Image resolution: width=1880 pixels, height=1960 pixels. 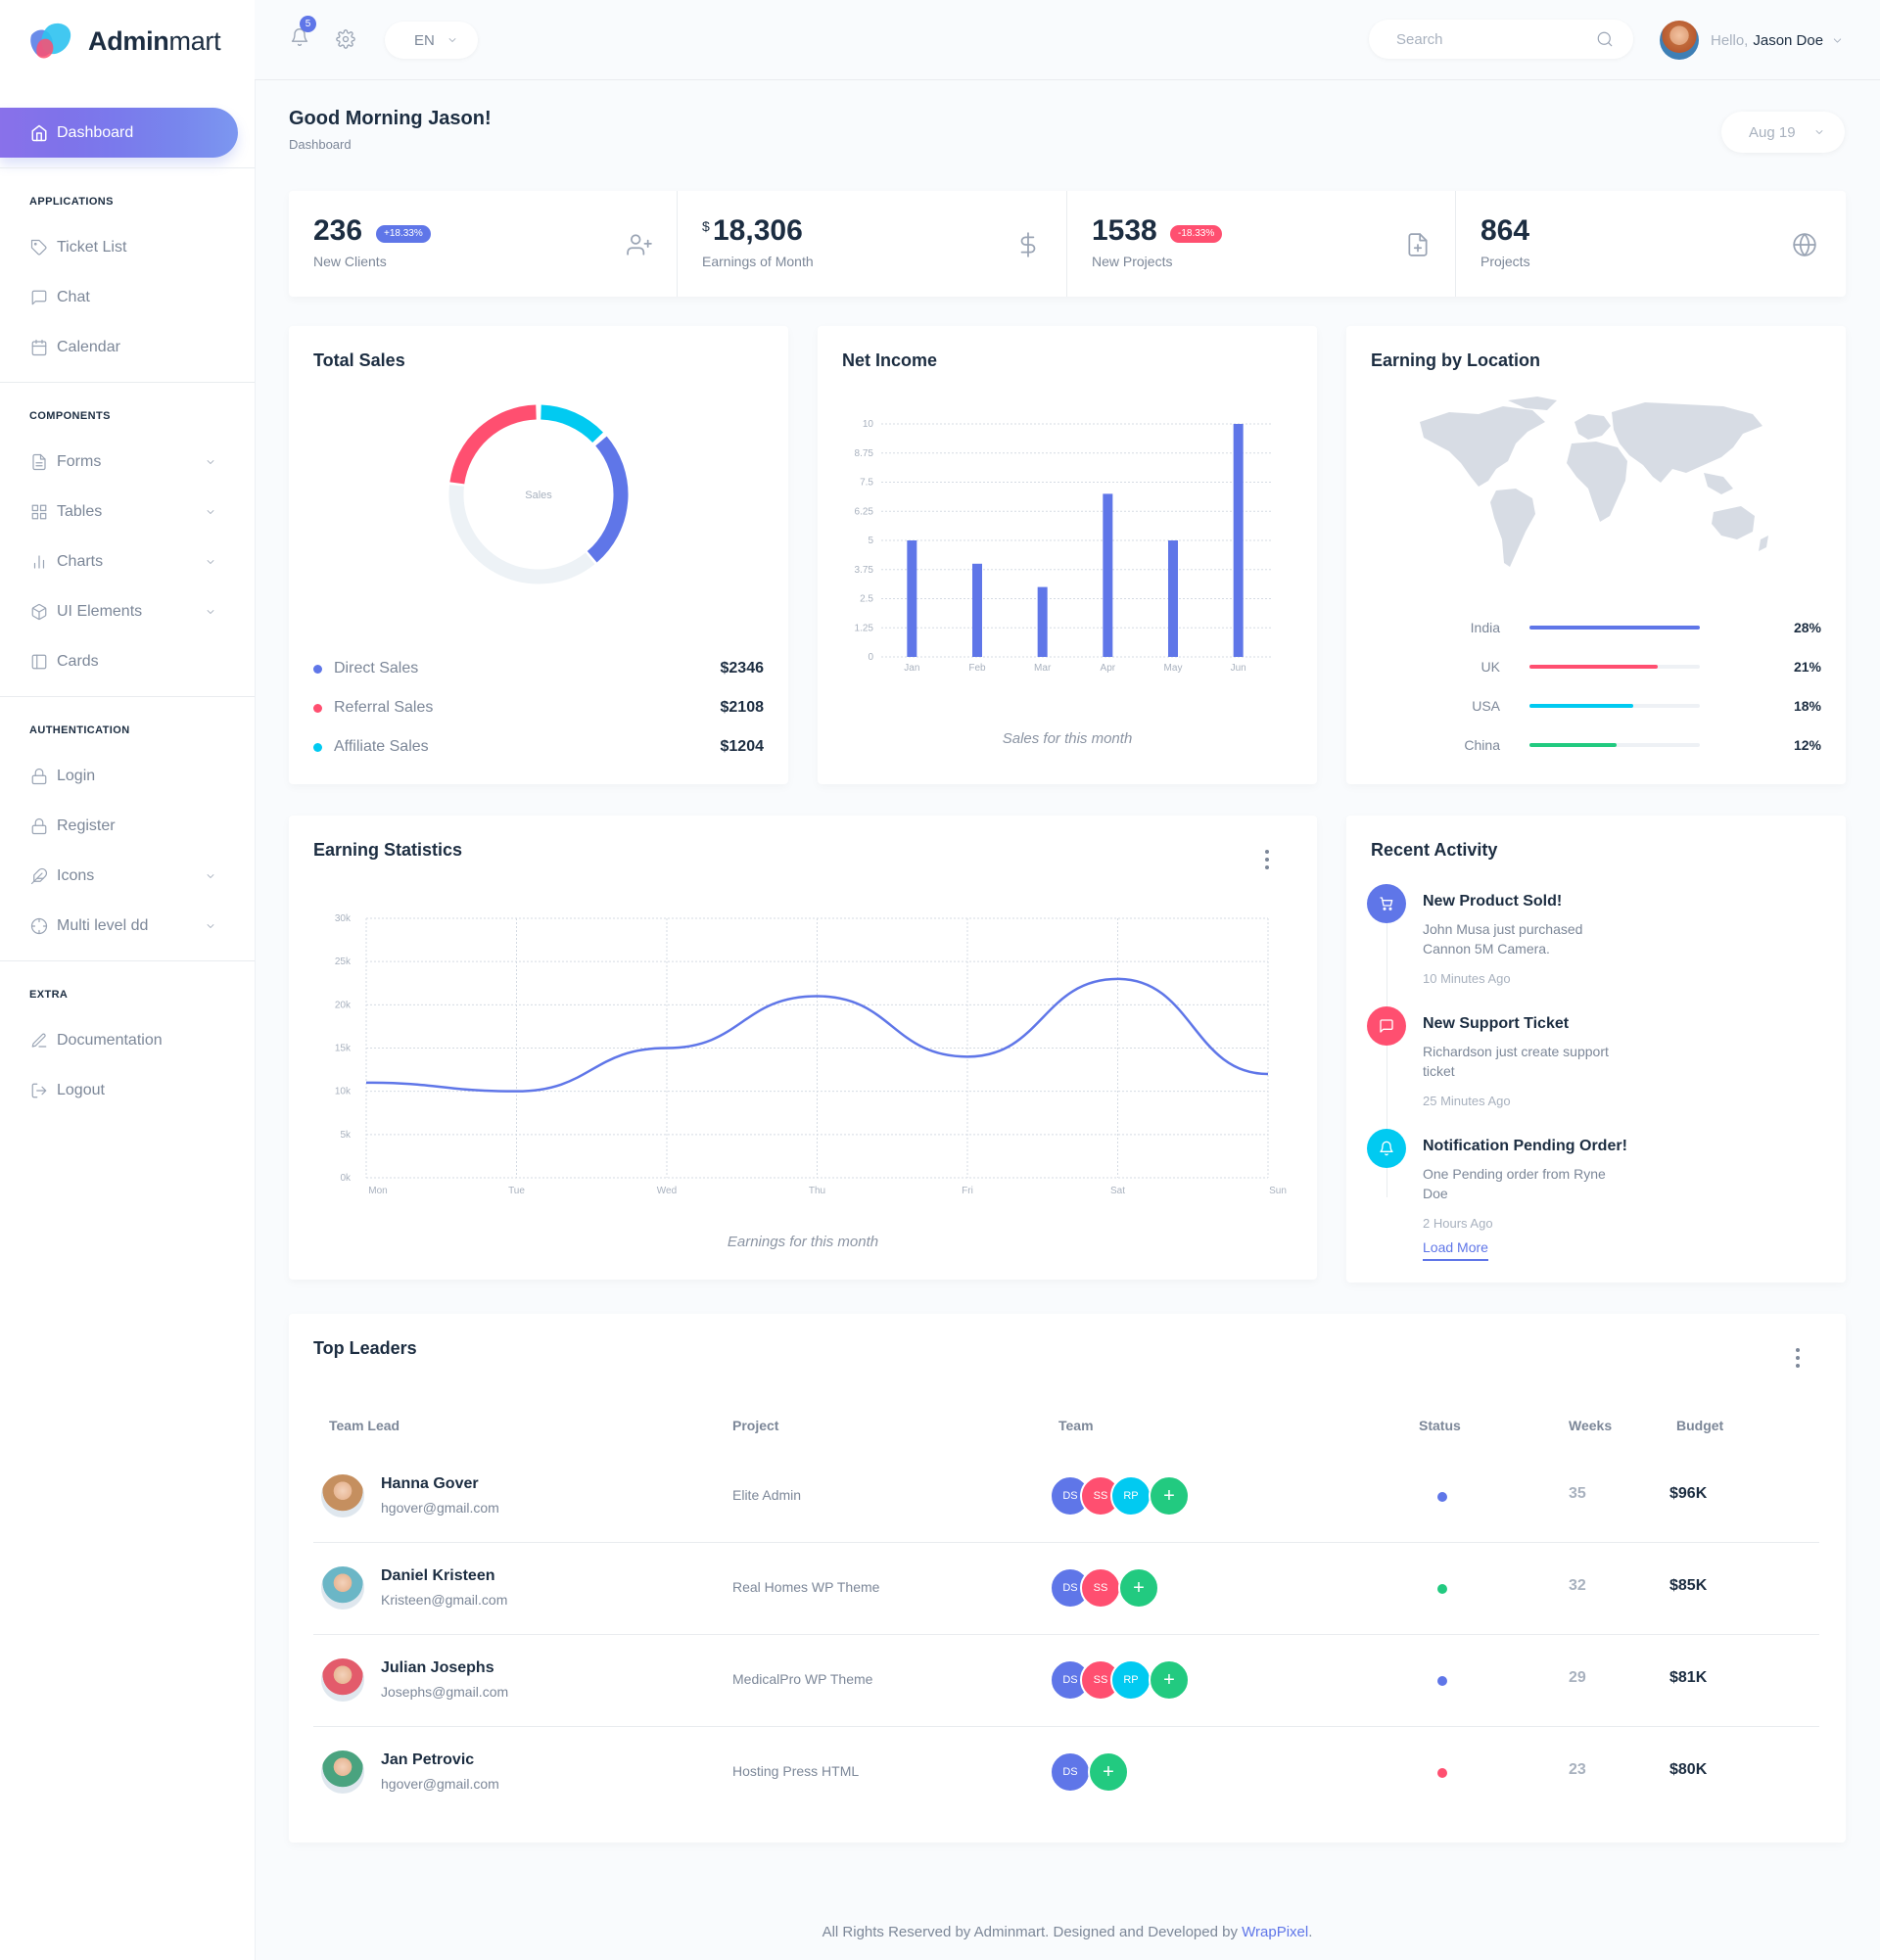 What do you see at coordinates (38, 247) in the screenshot?
I see `tag-icon` at bounding box center [38, 247].